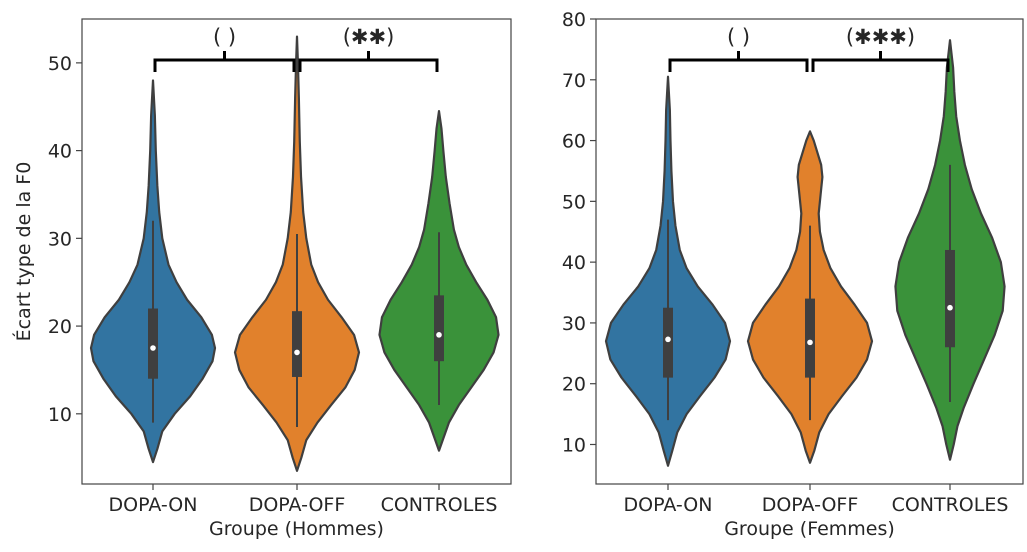 The image size is (1027, 552). Describe the element at coordinates (574, 142) in the screenshot. I see `y-tick-label: 60` at that location.